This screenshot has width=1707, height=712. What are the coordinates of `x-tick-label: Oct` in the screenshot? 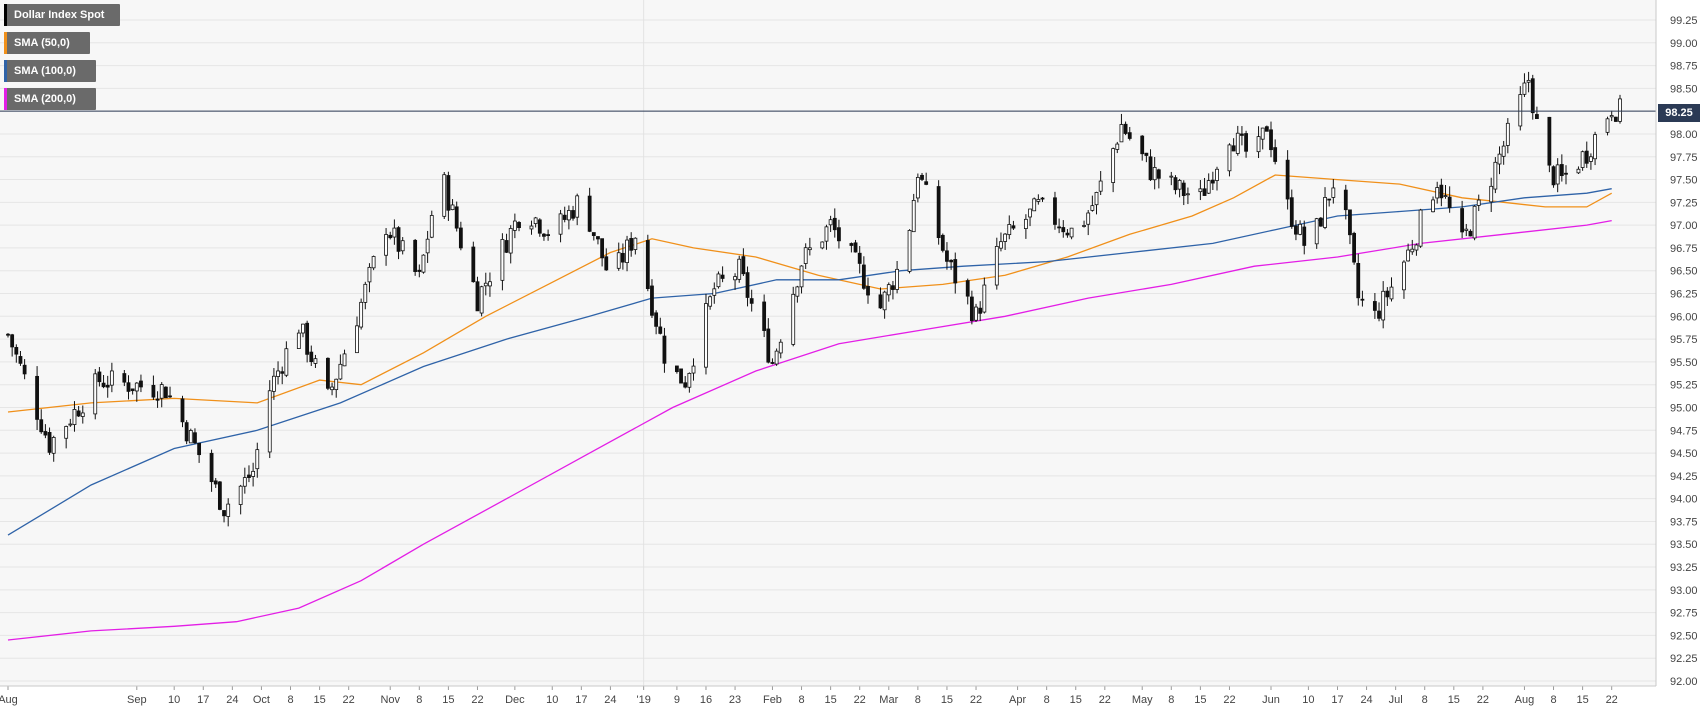 It's located at (261, 700).